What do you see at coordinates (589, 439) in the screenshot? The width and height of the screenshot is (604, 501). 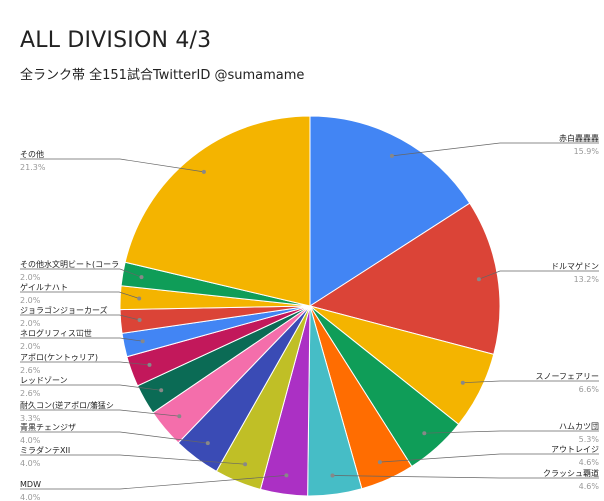 I see `slice-percent: 5.3%` at bounding box center [589, 439].